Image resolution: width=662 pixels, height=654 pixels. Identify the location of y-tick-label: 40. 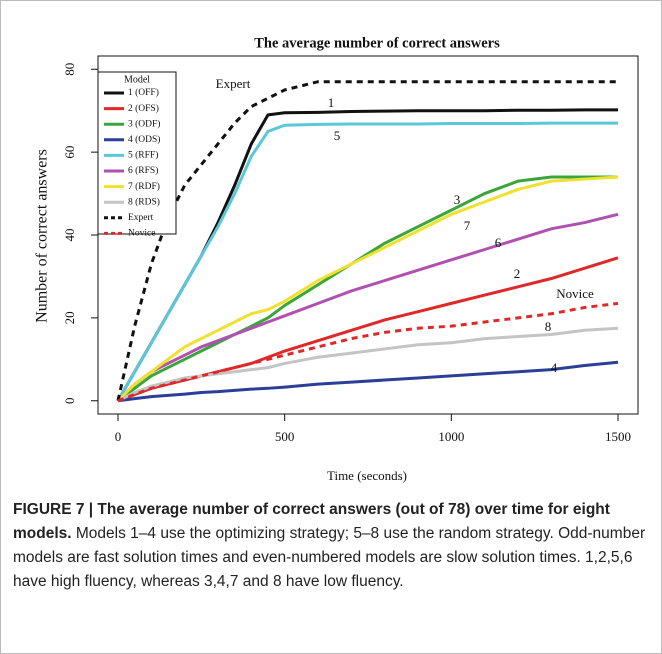
(69, 235).